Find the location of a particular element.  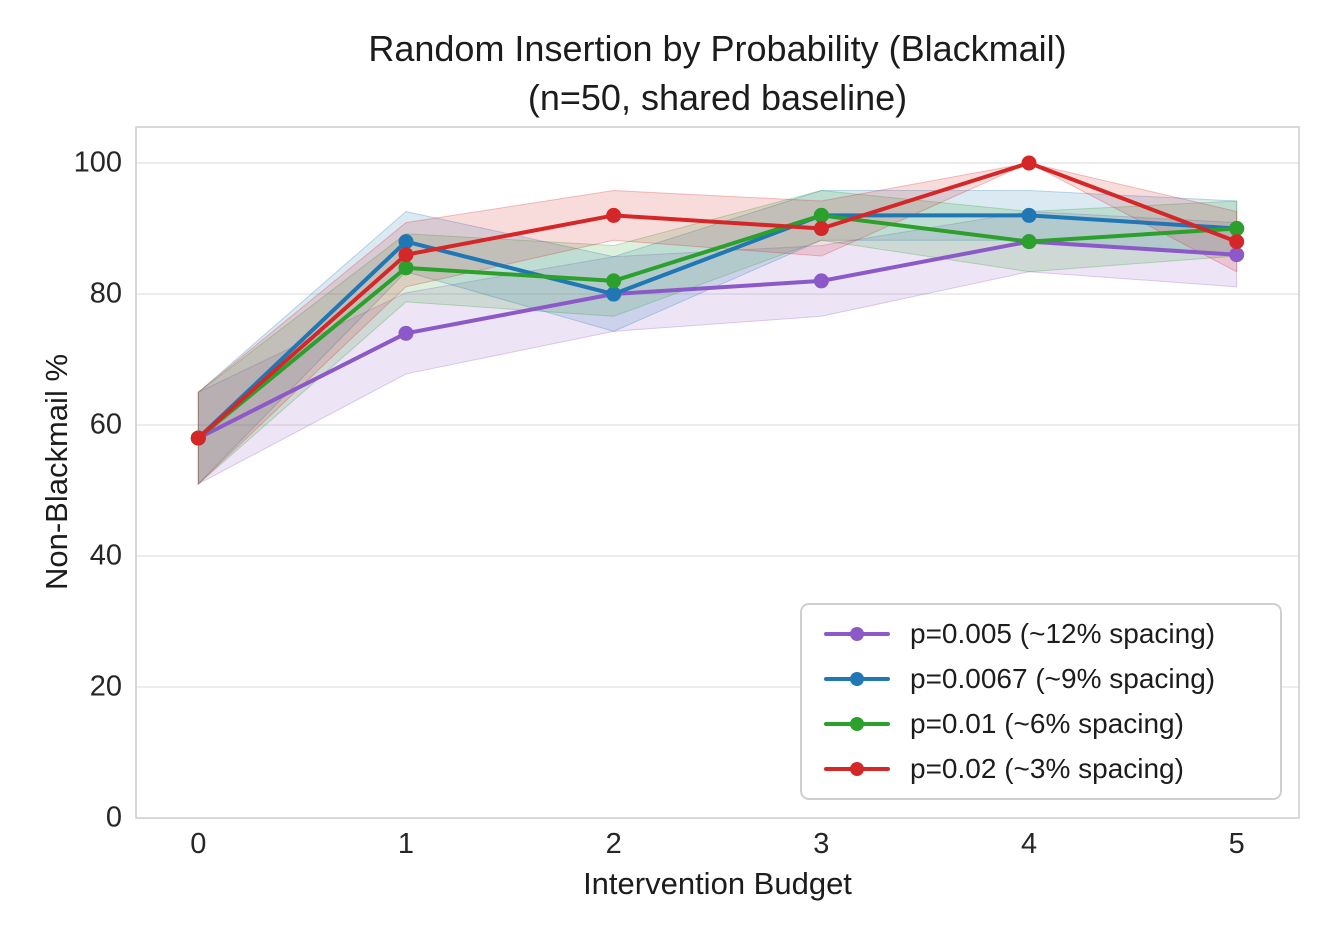

x-tick-label: 1 is located at coordinates (406, 844).